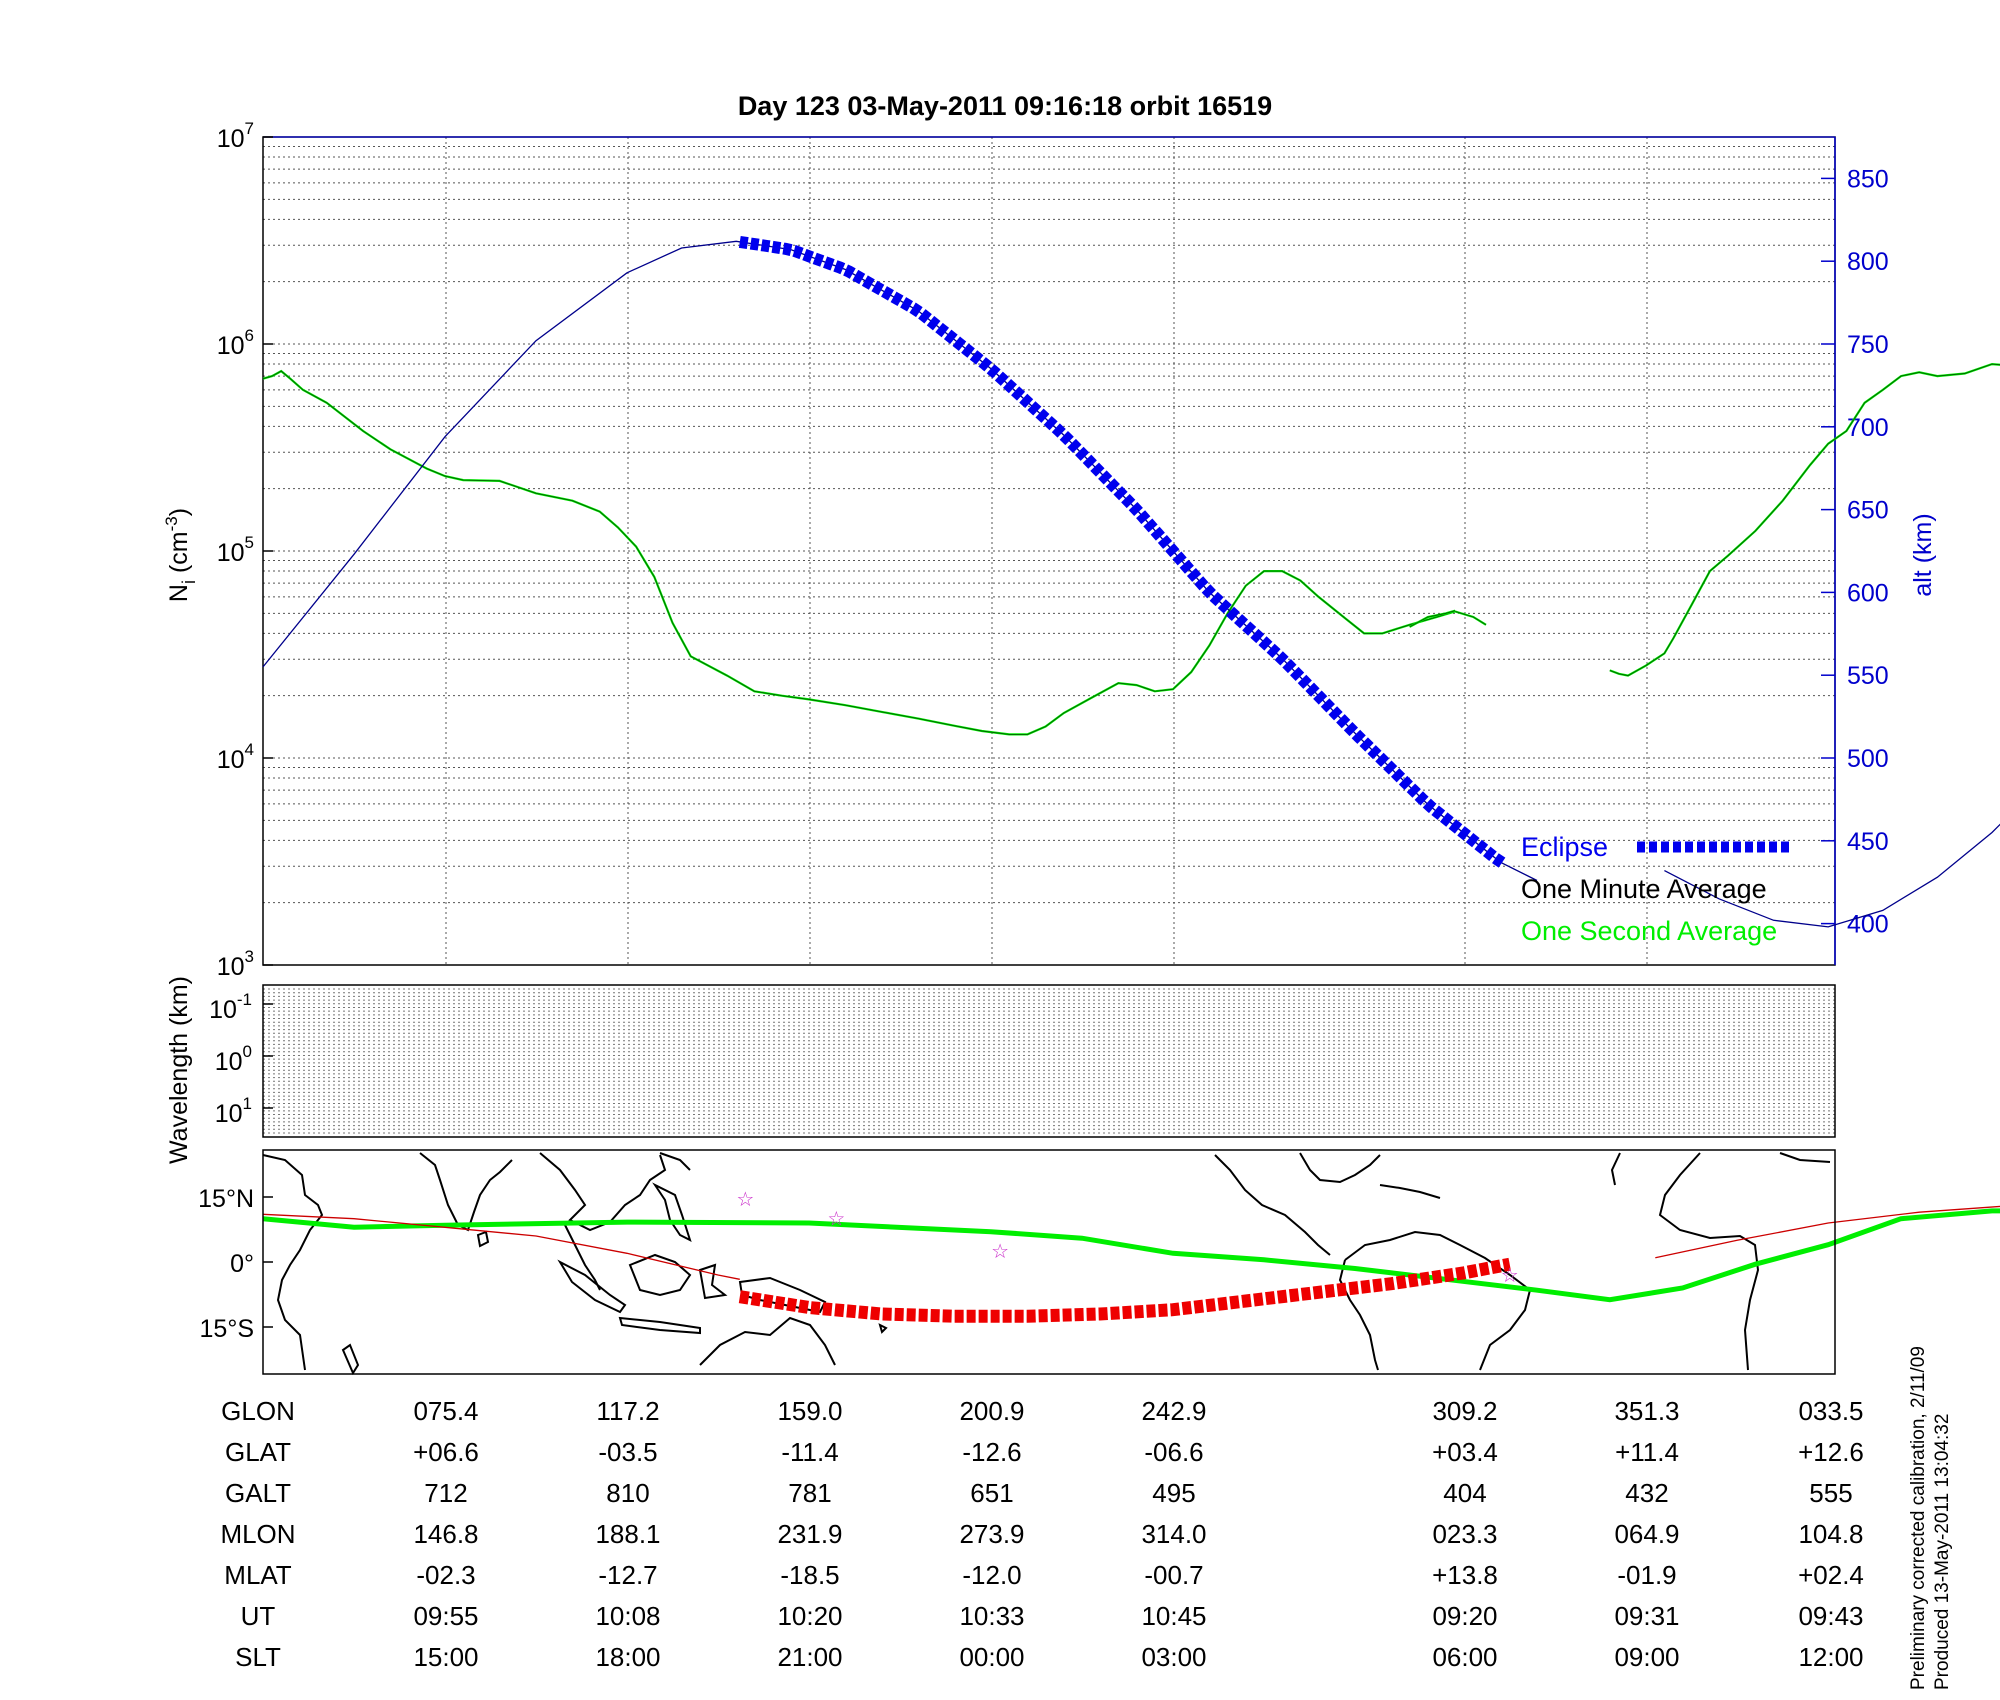  Describe the element at coordinates (1868, 759) in the screenshot. I see `altitude-tick-label: 500` at that location.